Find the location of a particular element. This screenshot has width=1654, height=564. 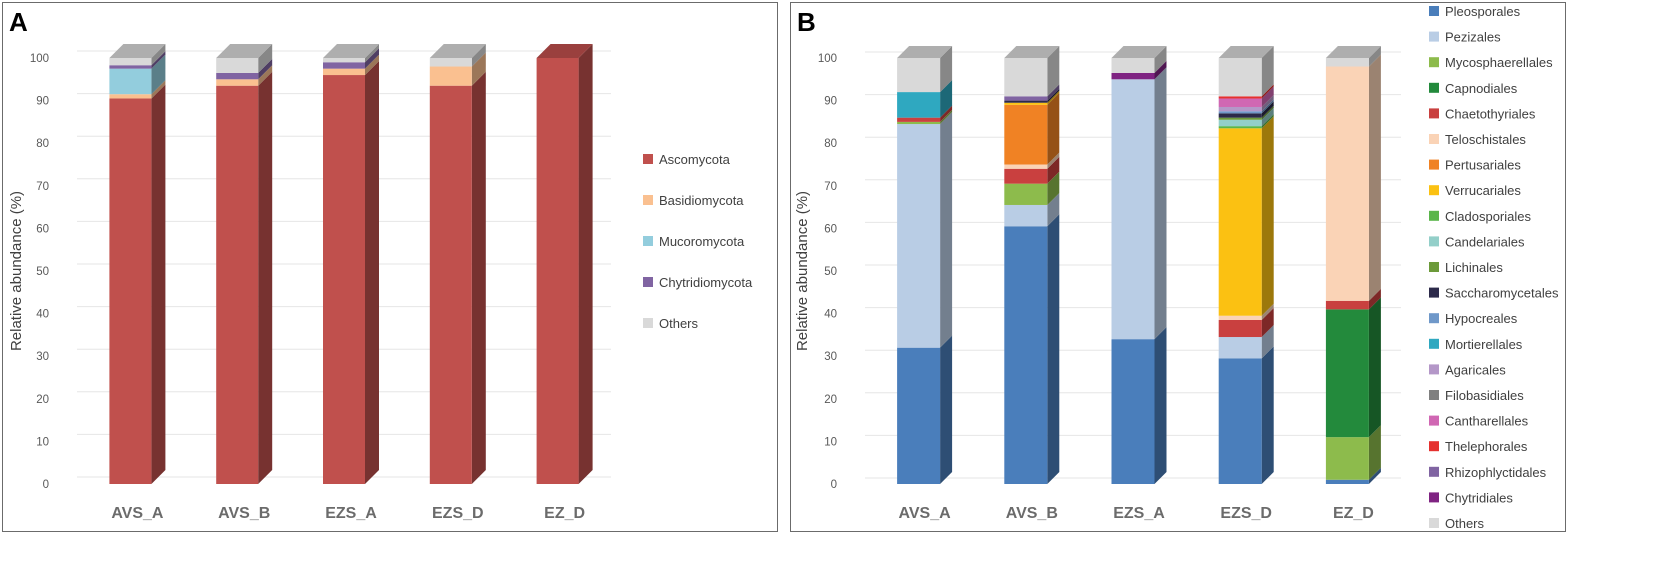

bar-segment-mycosphaerellales-avs-a is located at coordinates (925, 117).